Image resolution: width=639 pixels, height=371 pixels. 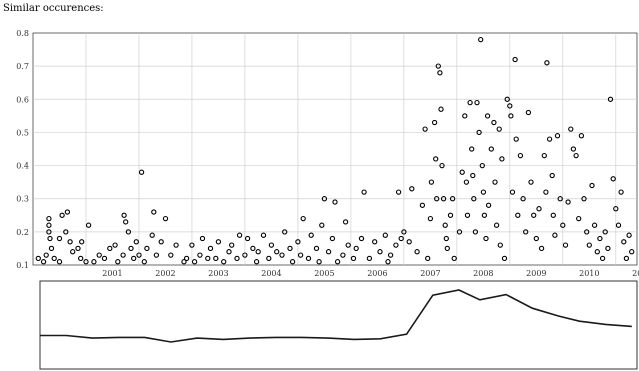 I want to click on x-tick-label: 2003, so click(x=218, y=273).